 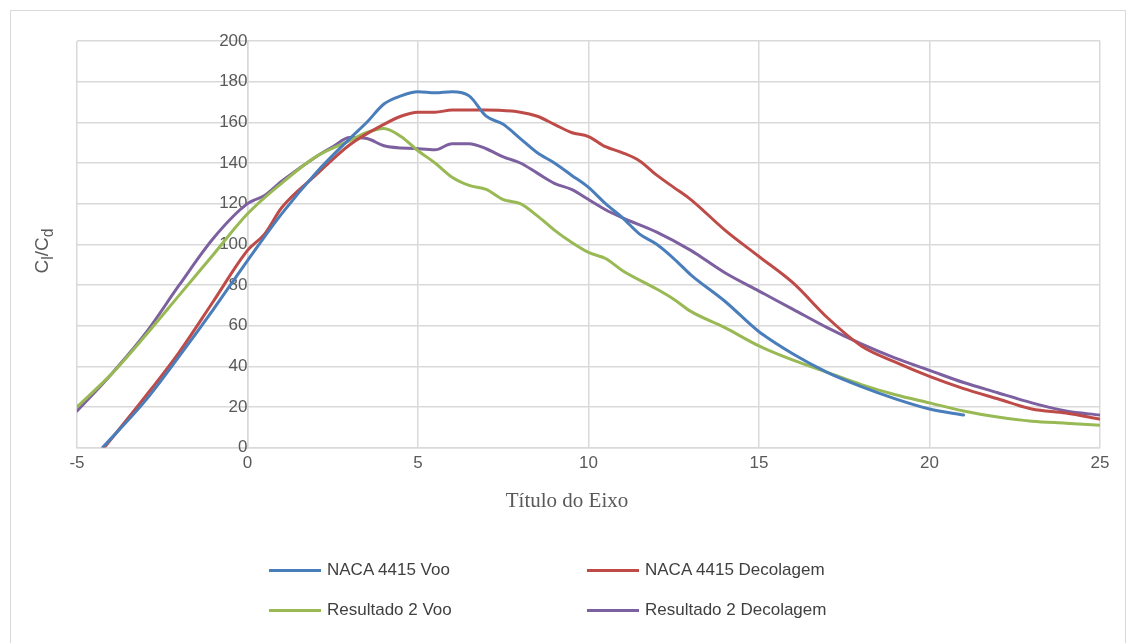 What do you see at coordinates (238, 365) in the screenshot?
I see `y-tick-label: 40` at bounding box center [238, 365].